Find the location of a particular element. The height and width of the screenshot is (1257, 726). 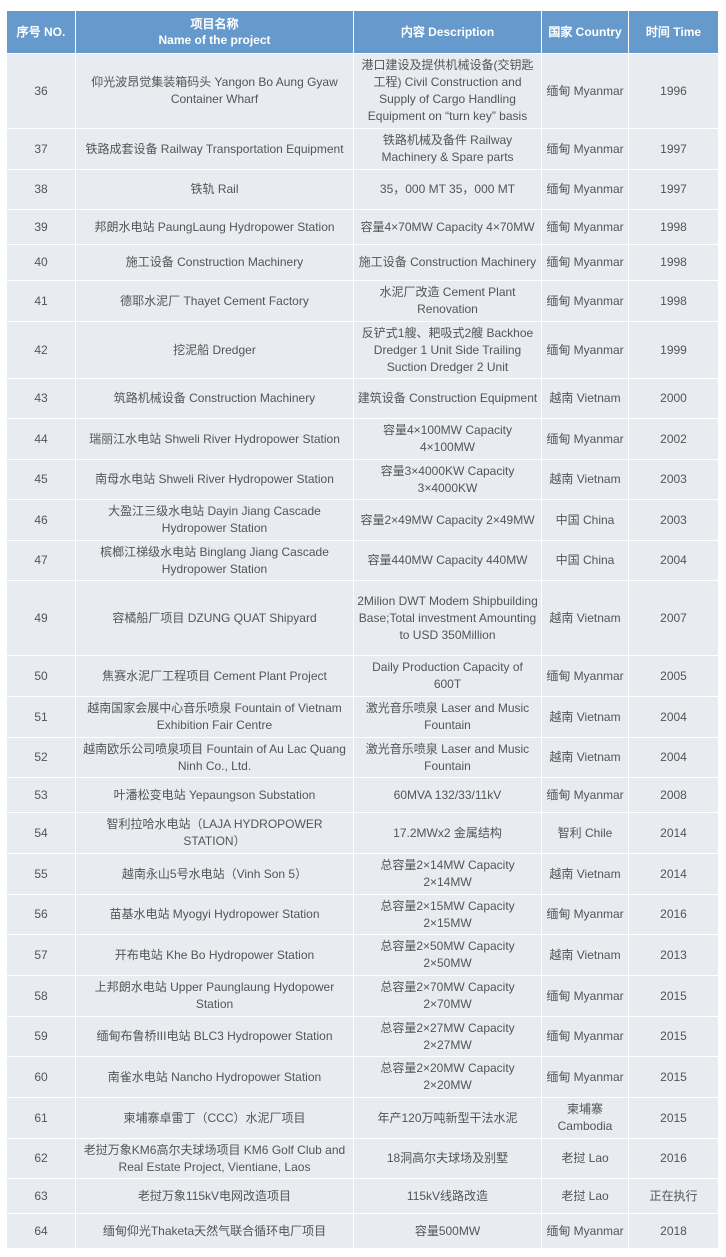

cell-time: 正在执行 is located at coordinates (673, 1196).